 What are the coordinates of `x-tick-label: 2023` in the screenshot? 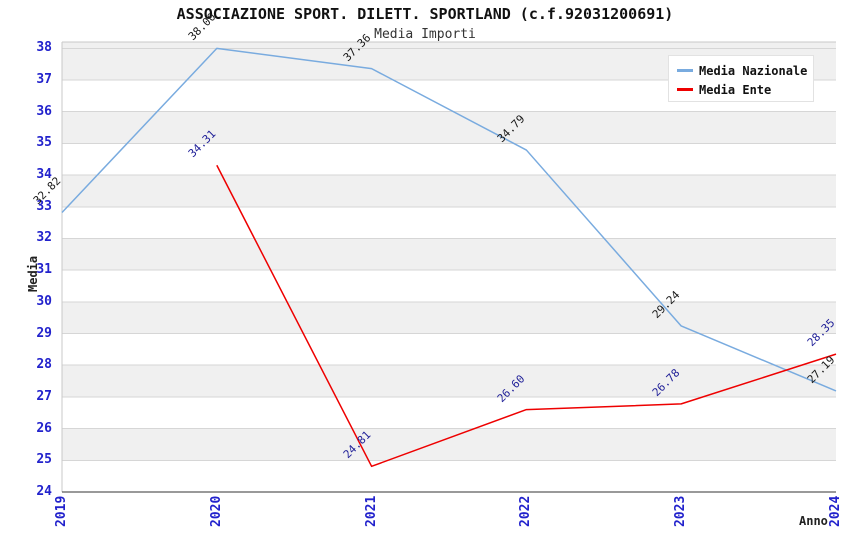 It's located at (681, 511).